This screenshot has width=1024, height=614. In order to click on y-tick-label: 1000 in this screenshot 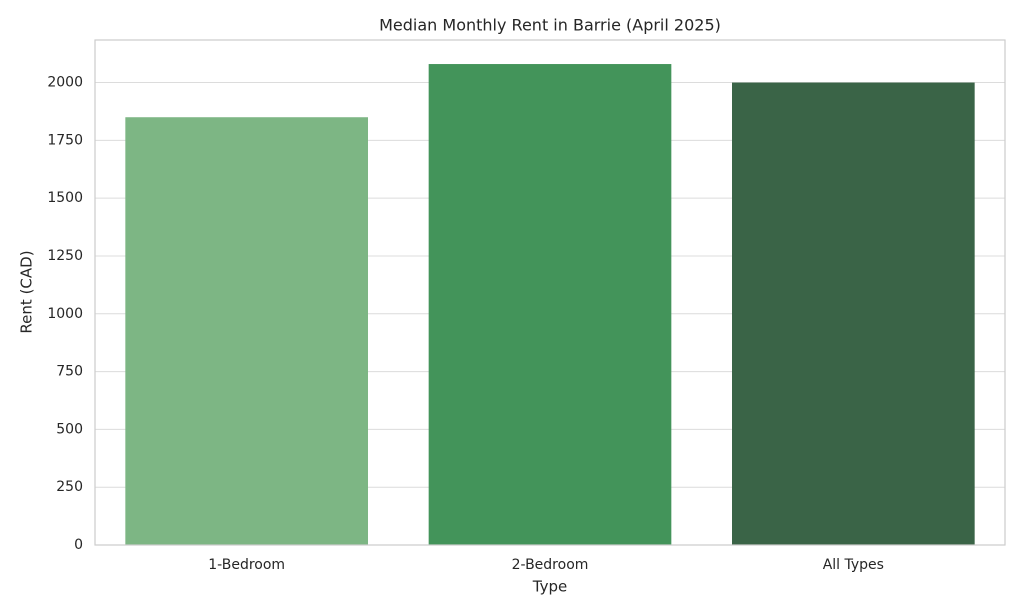, I will do `click(65, 314)`.